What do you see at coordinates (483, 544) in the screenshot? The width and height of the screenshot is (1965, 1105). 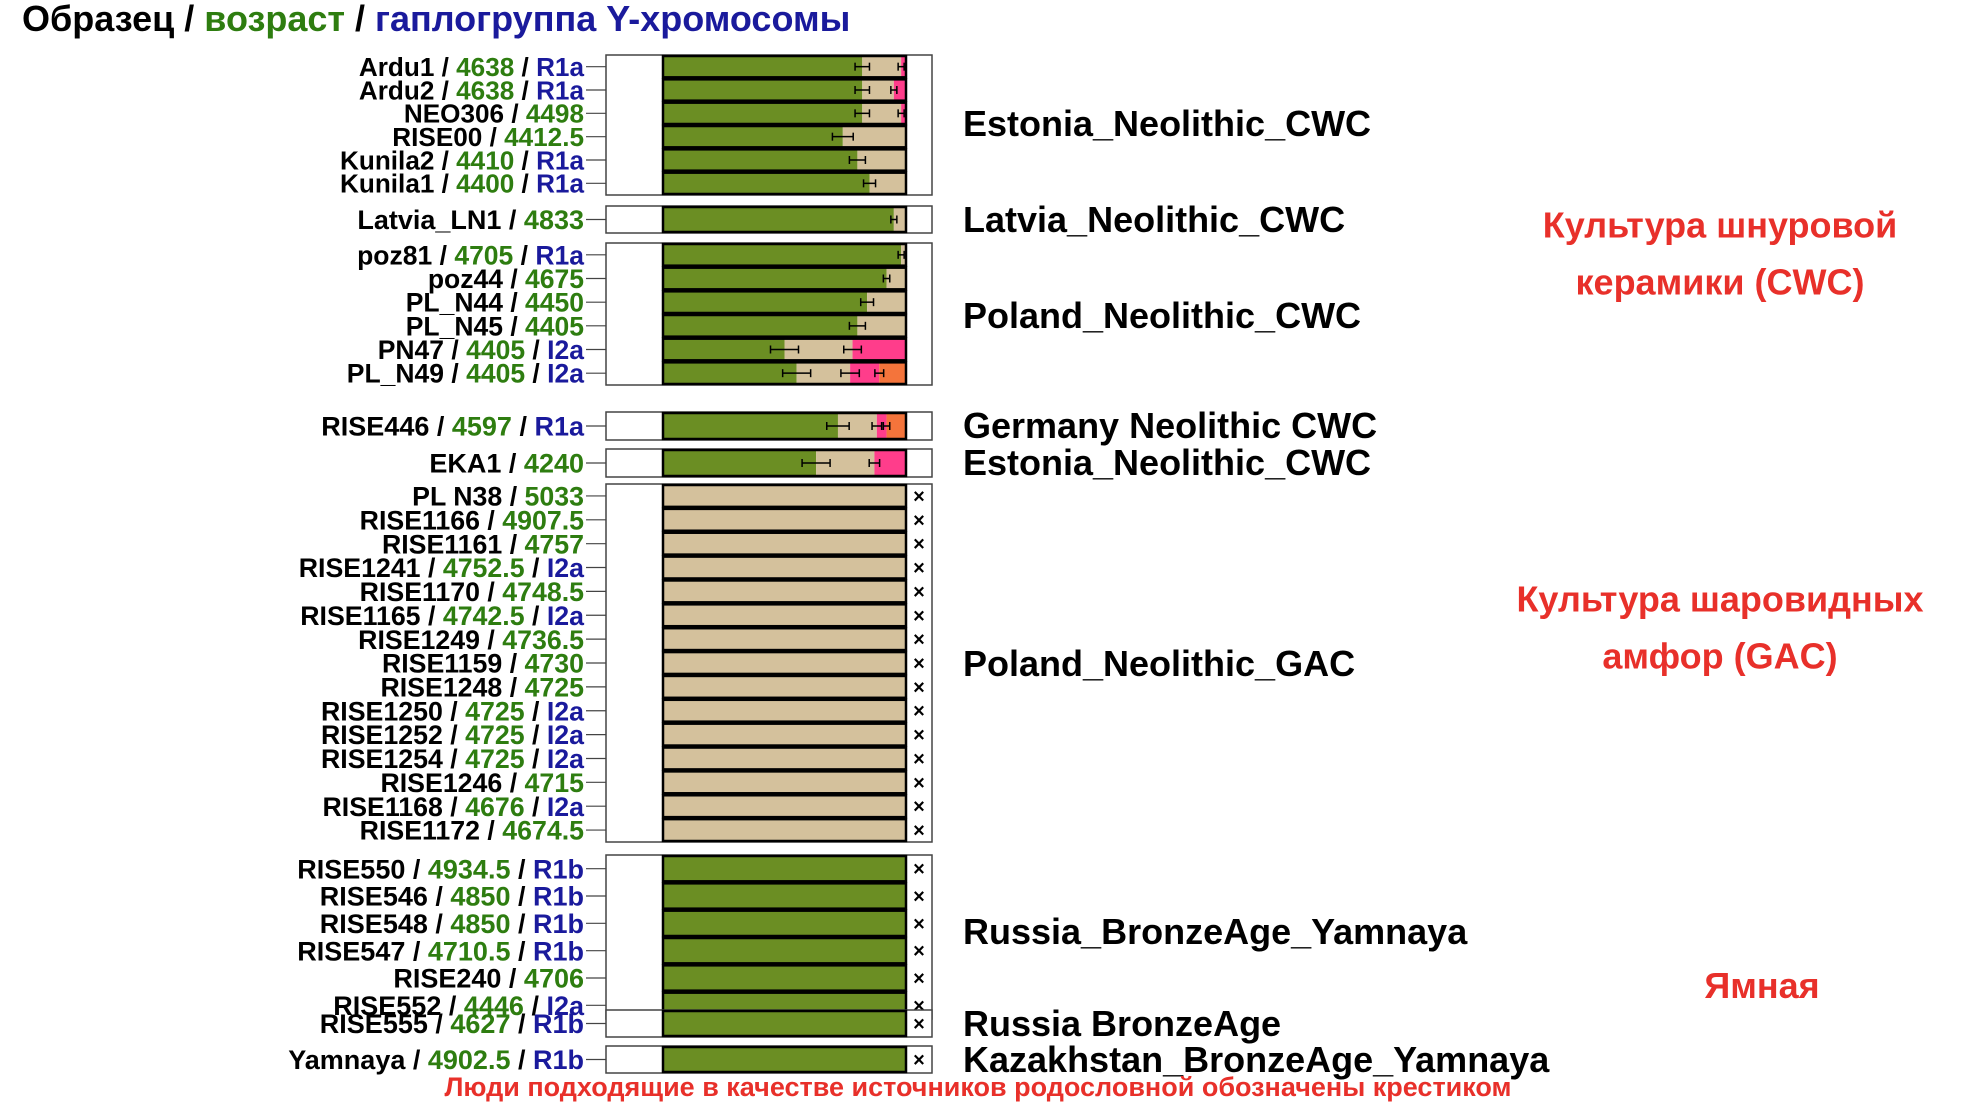 I see `sample-label: RISE1161 / 4757` at bounding box center [483, 544].